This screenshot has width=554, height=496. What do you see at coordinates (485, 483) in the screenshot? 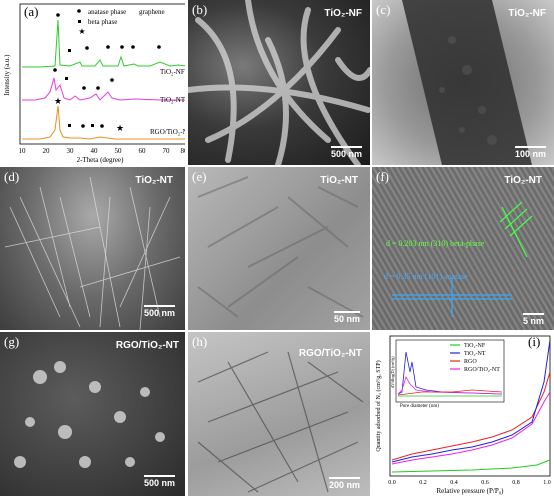
I see `svg-text: 0.6` at bounding box center [485, 483].